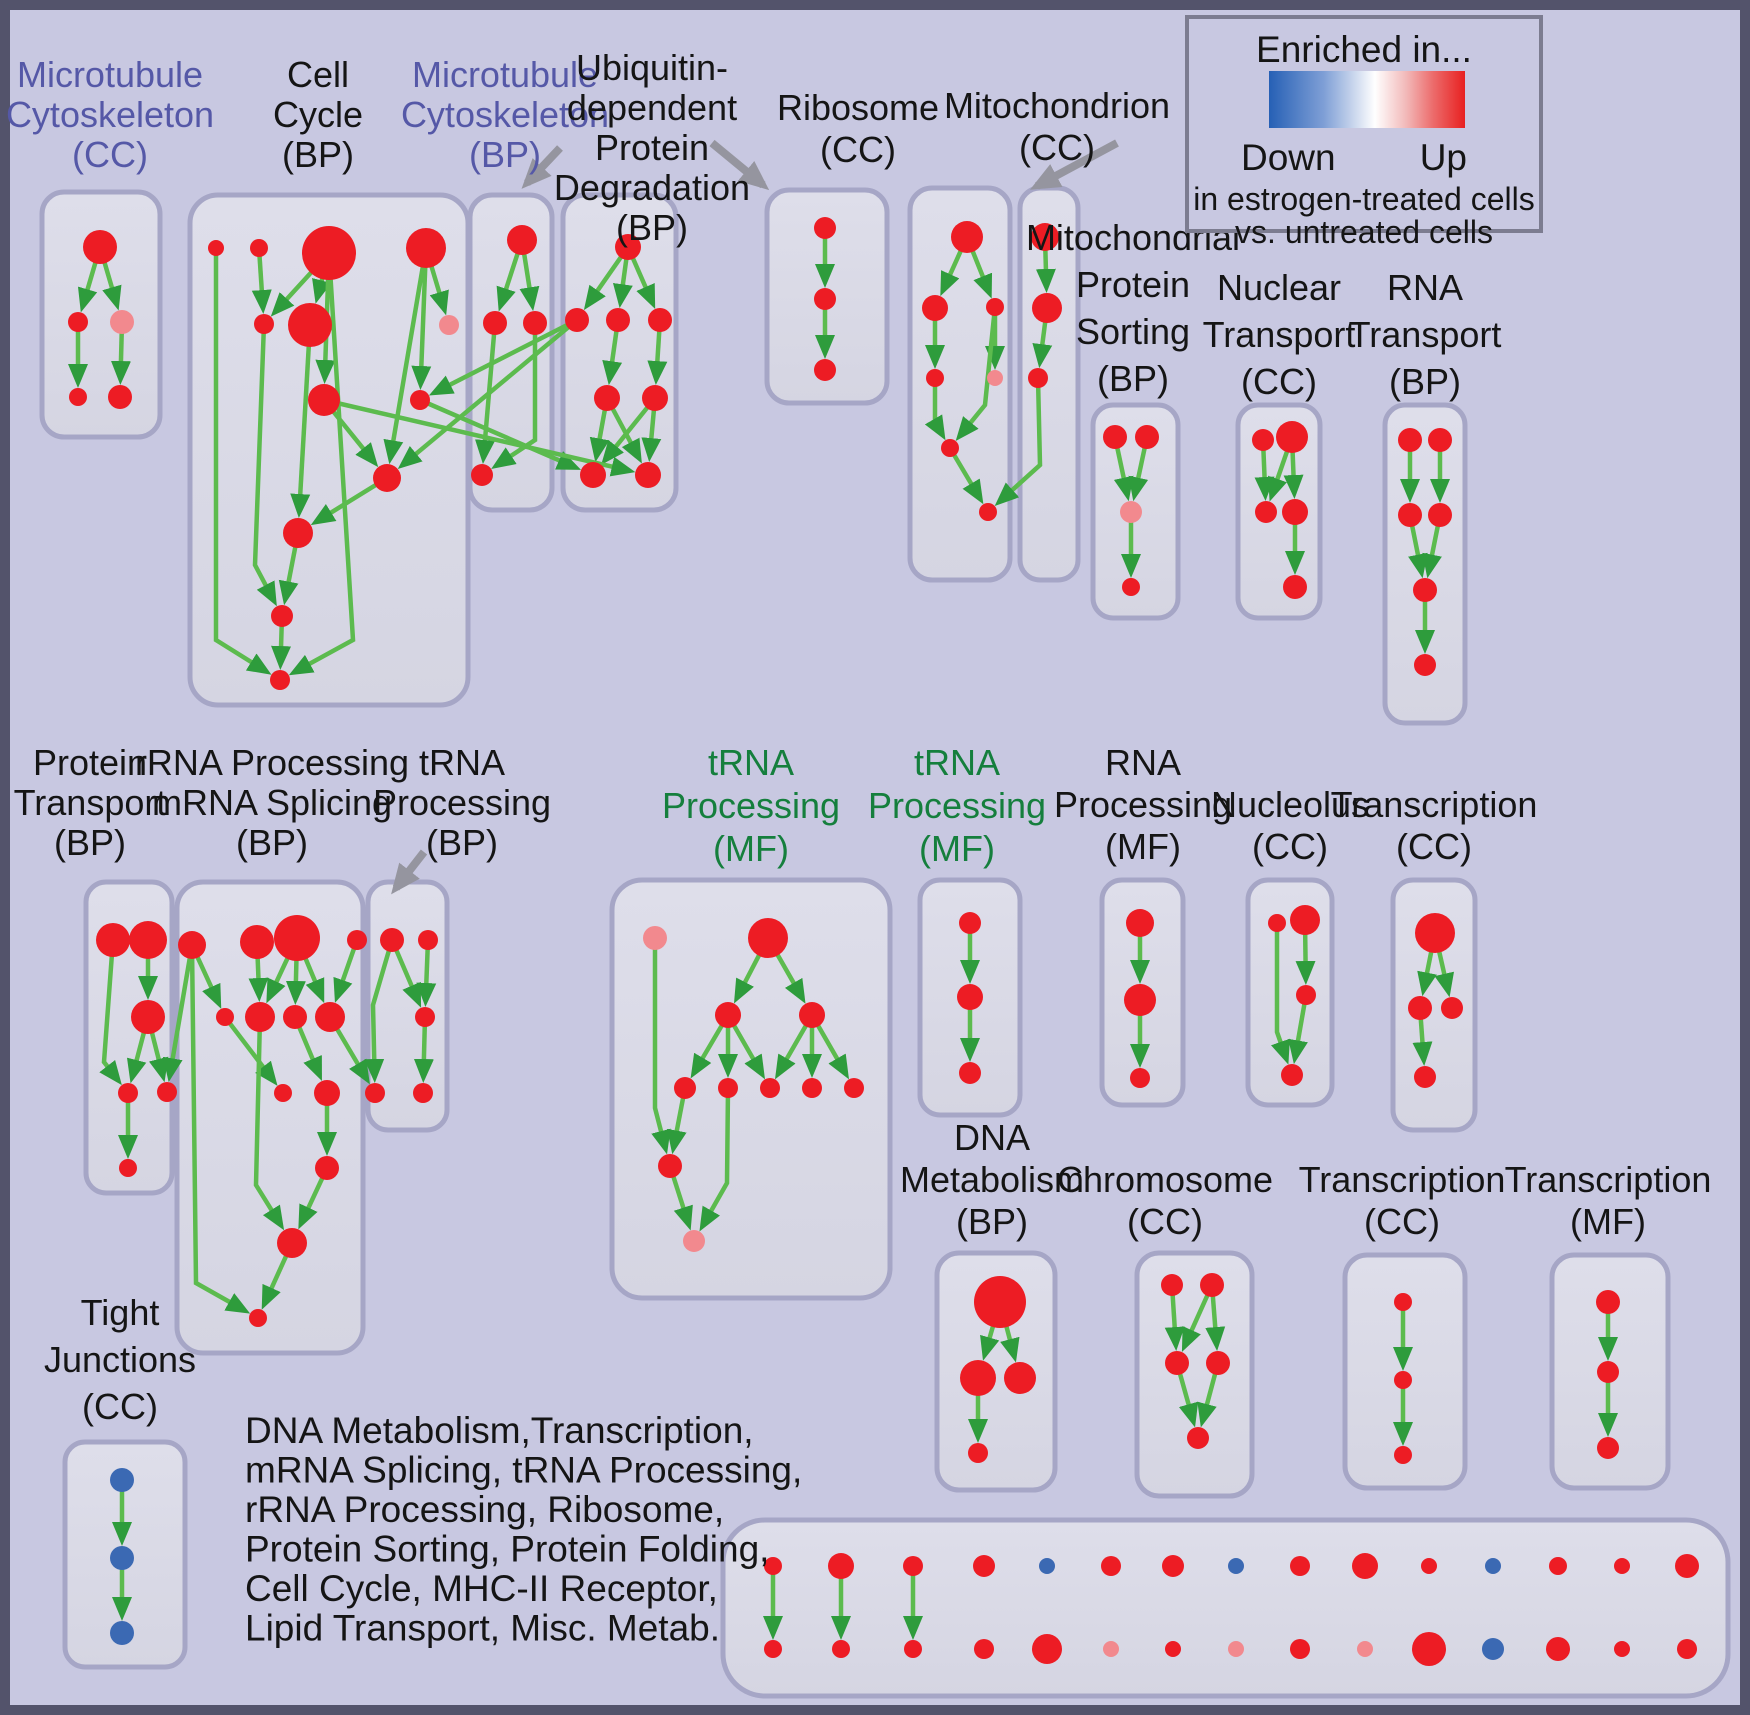 The width and height of the screenshot is (1750, 1715). I want to click on legend-gradient-bar-icon, so click(1367, 99).